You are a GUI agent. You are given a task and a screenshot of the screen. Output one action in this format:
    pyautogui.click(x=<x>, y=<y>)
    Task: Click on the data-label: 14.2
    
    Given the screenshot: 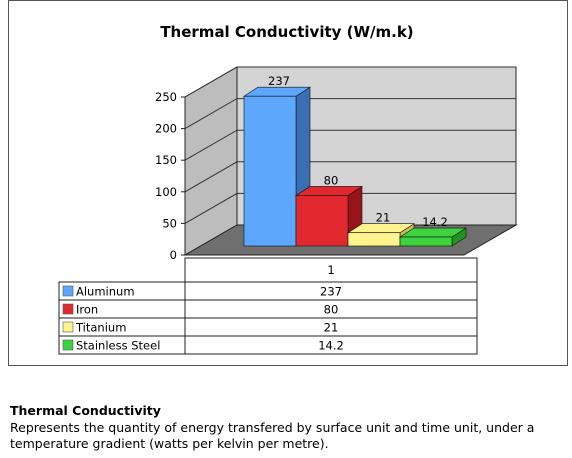 What is the action you would take?
    pyautogui.click(x=435, y=222)
    